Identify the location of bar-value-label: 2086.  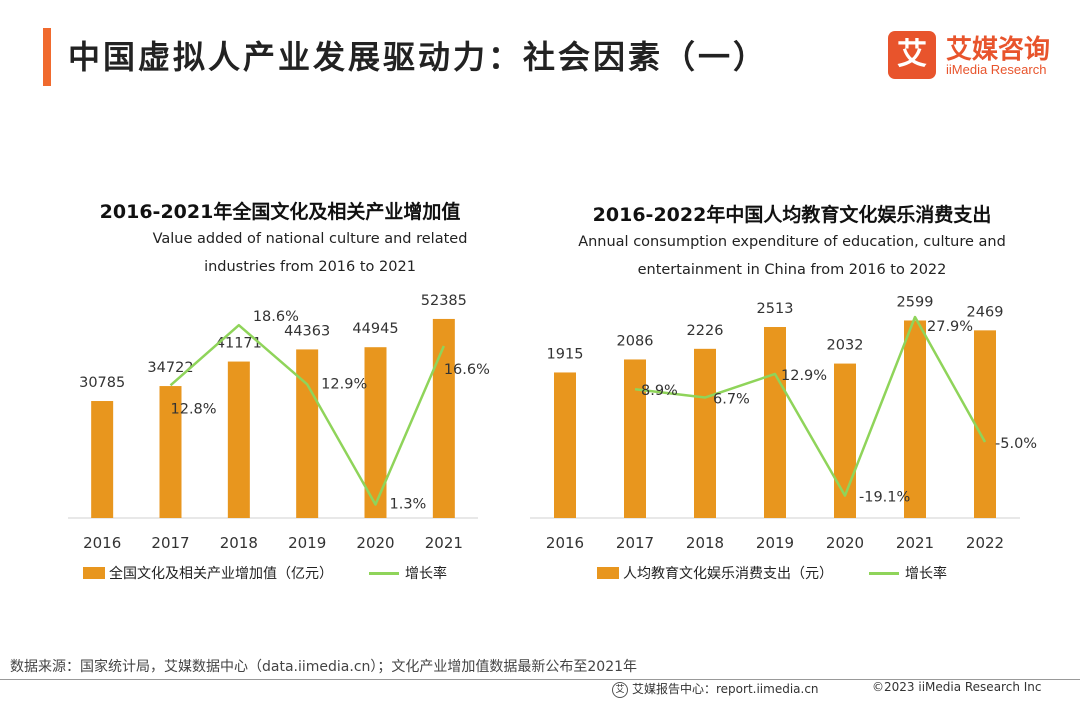
(635, 341).